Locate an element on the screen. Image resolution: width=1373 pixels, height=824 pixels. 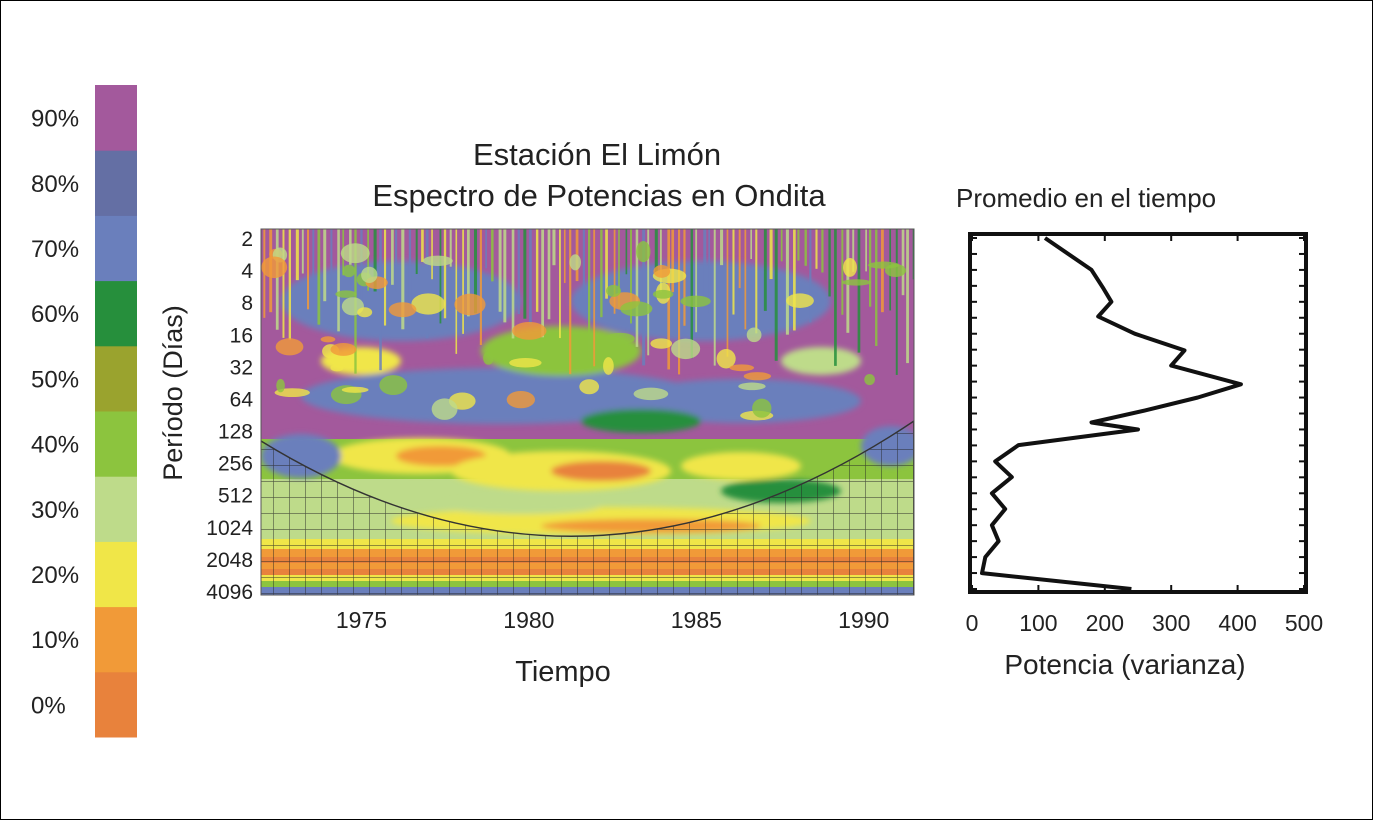
colorbar-label: 0% is located at coordinates (48, 705).